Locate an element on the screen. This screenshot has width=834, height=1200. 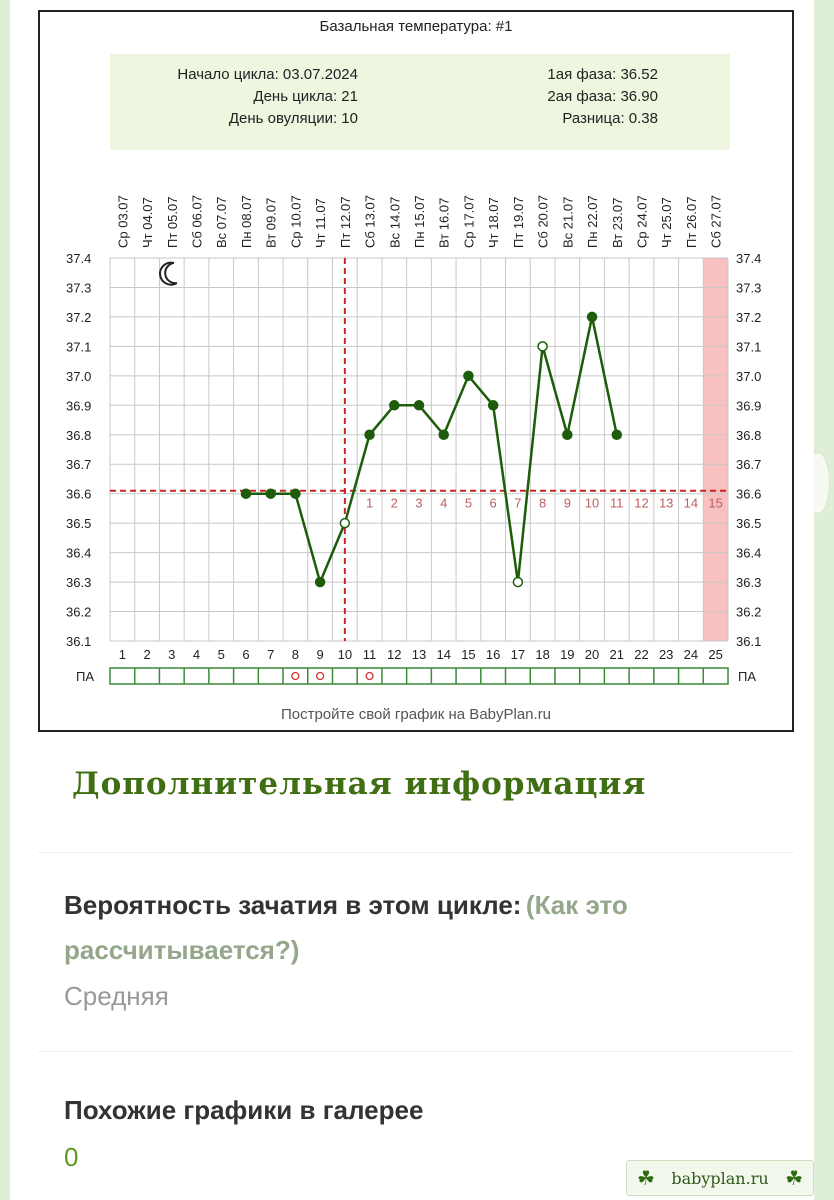
date-label: Вс 07.07 is located at coordinates (221, 222).